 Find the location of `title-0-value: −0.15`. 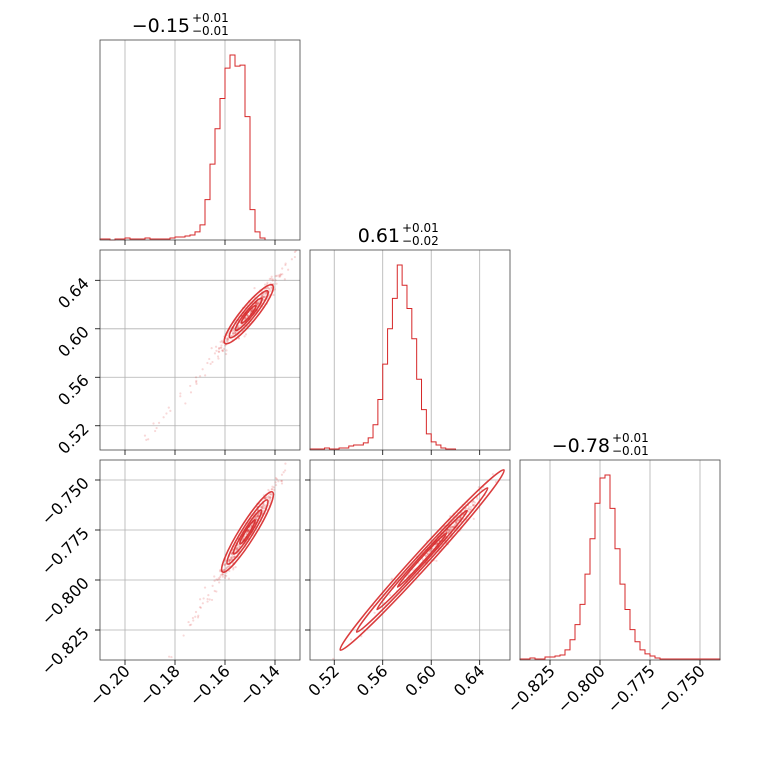

title-0-value: −0.15 is located at coordinates (161, 26).